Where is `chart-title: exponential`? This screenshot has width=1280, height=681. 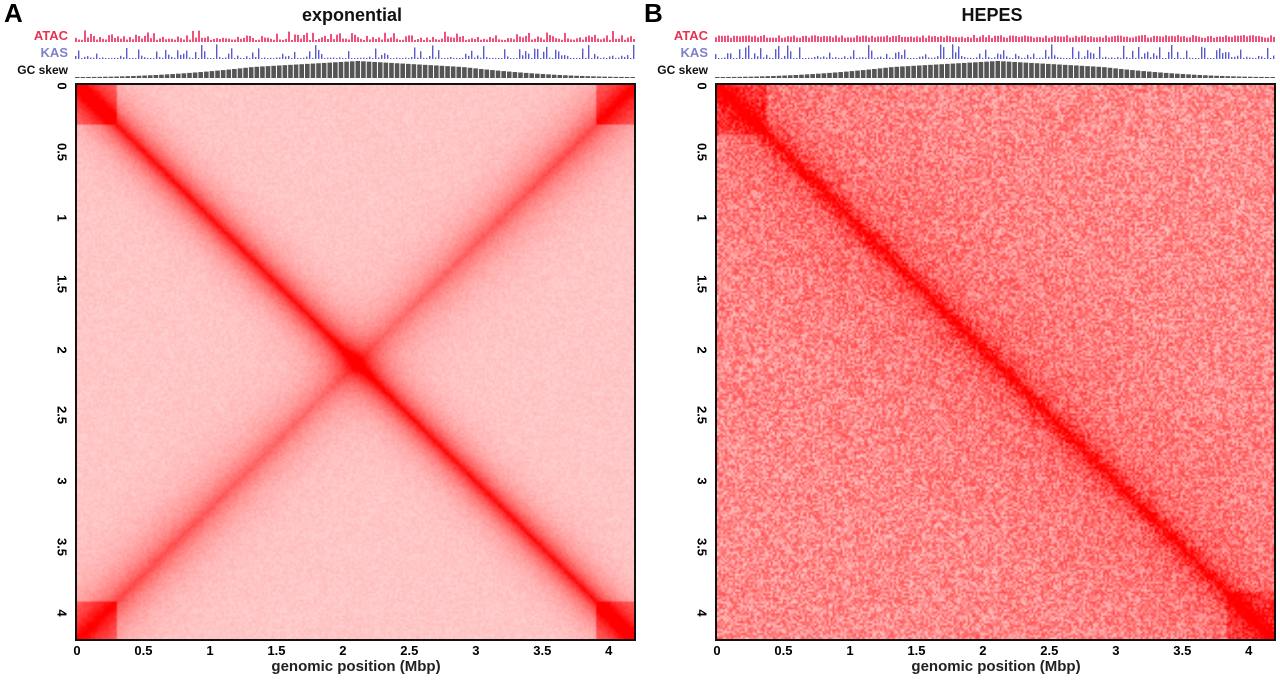
chart-title: exponential is located at coordinates (352, 15).